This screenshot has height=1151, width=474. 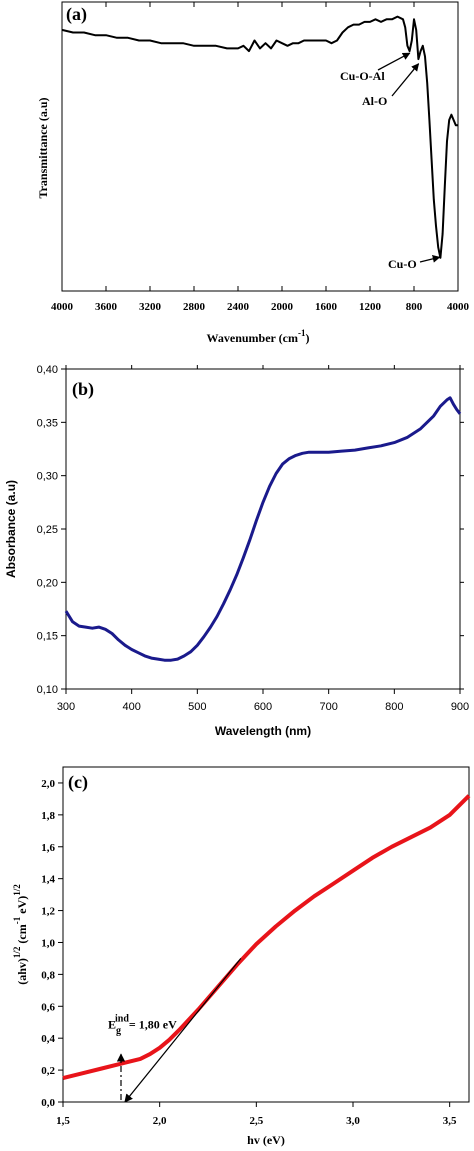 What do you see at coordinates (48, 1071) in the screenshot?
I see `y-tick-label: 0,2` at bounding box center [48, 1071].